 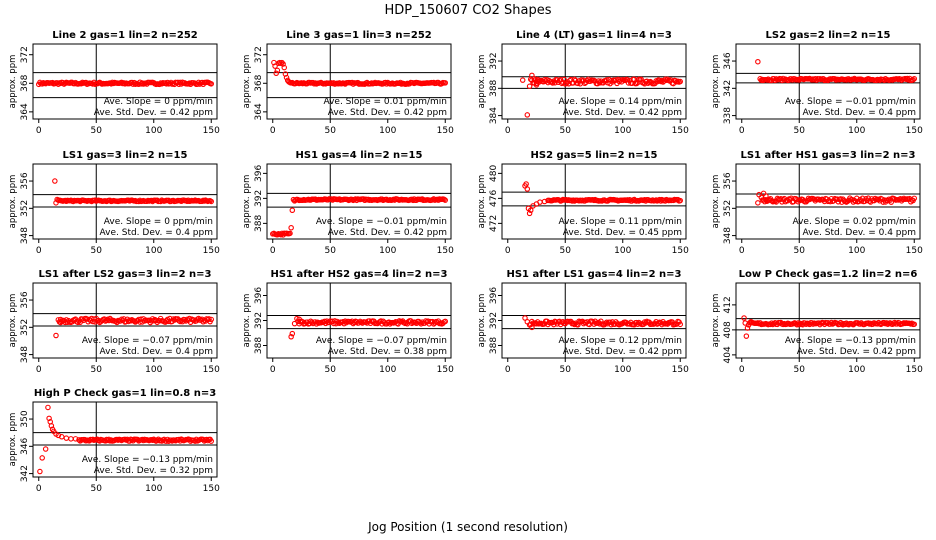 I want to click on slope-annotation: Ave. Slope = 0.14 ppm/min, so click(x=620, y=102).